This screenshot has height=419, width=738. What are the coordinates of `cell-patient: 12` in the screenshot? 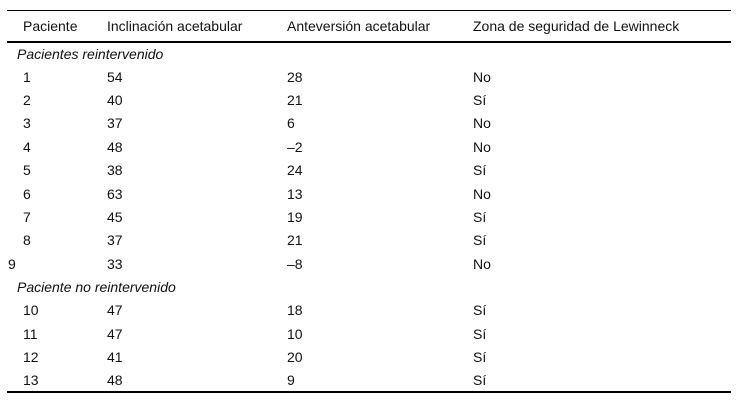 It's located at (31, 357).